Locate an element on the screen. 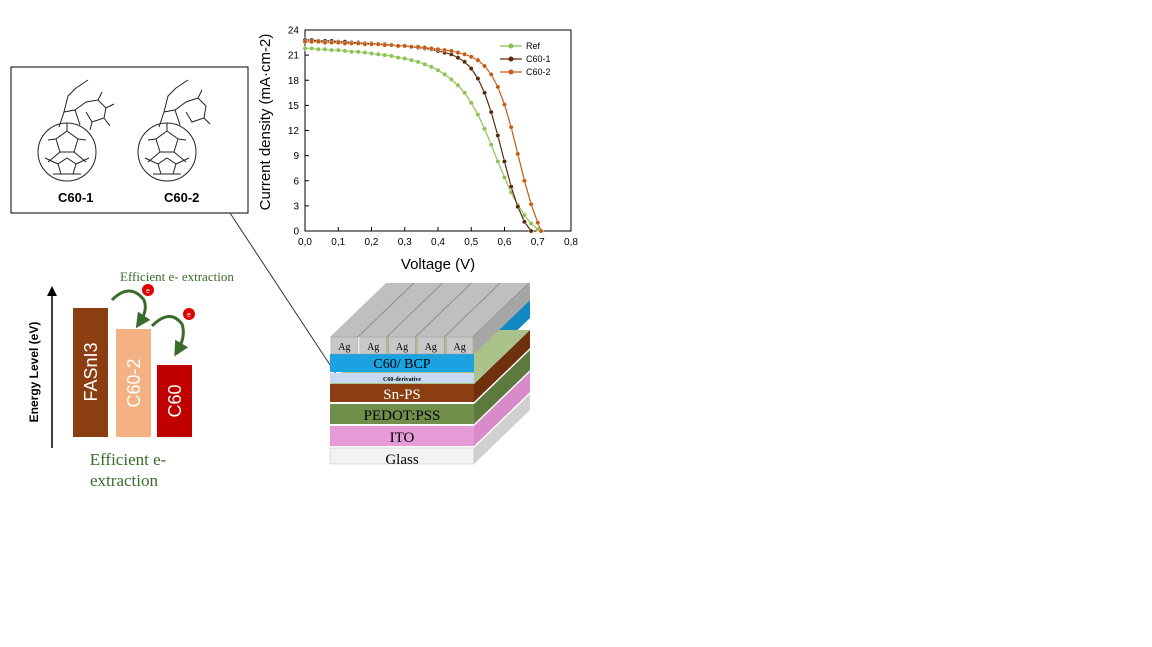 The width and height of the screenshot is (1152, 647). series-layer is located at coordinates (423, 135).